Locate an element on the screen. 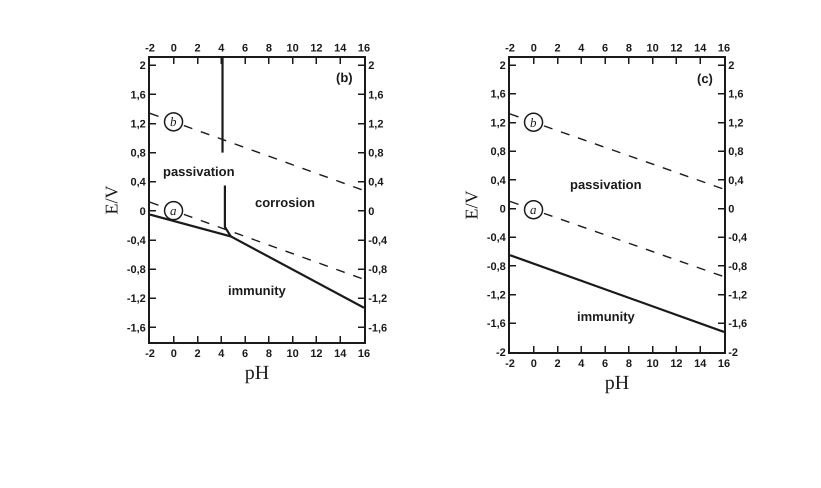 The width and height of the screenshot is (821, 488). annotation: (b) is located at coordinates (344, 77).